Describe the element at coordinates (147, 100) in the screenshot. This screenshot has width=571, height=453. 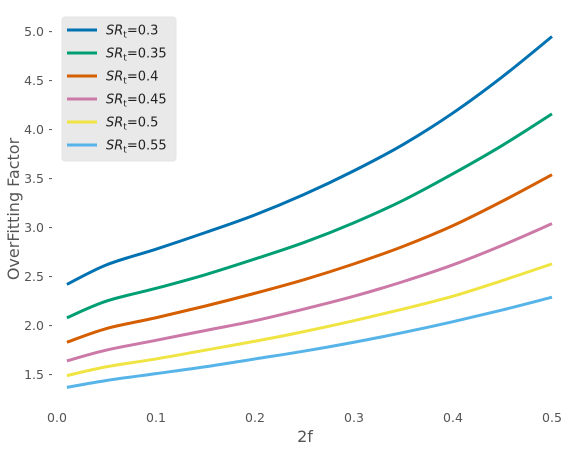
I see `legend-label-suffix: =0.45` at that location.